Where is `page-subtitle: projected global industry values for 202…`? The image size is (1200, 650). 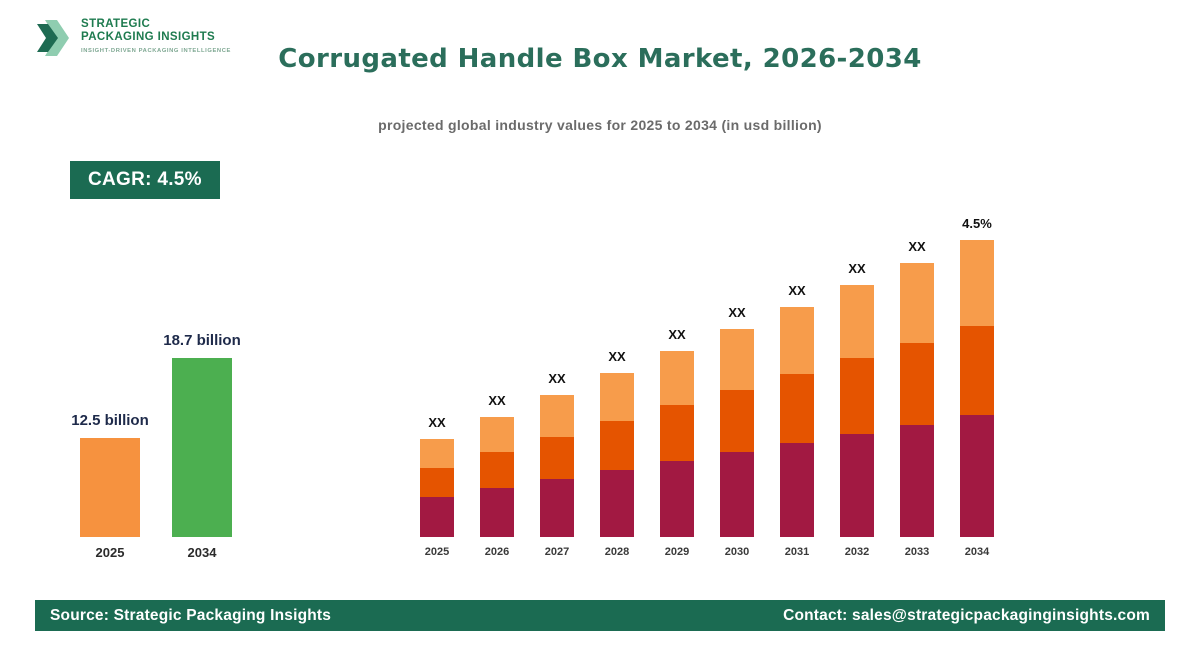
page-subtitle: projected global industry values for 202… is located at coordinates (600, 125).